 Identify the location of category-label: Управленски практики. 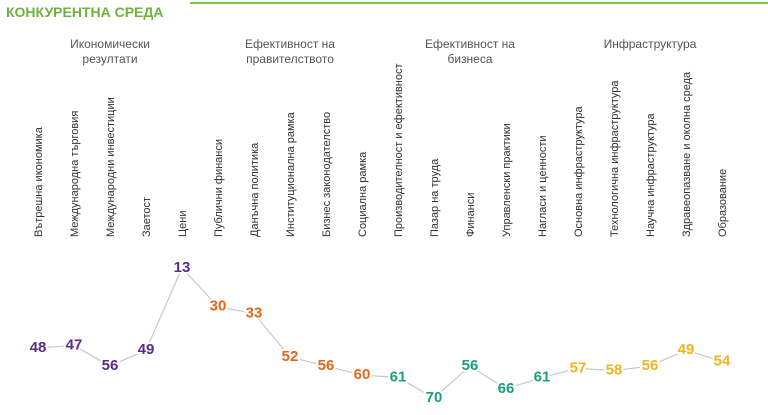
(507, 180).